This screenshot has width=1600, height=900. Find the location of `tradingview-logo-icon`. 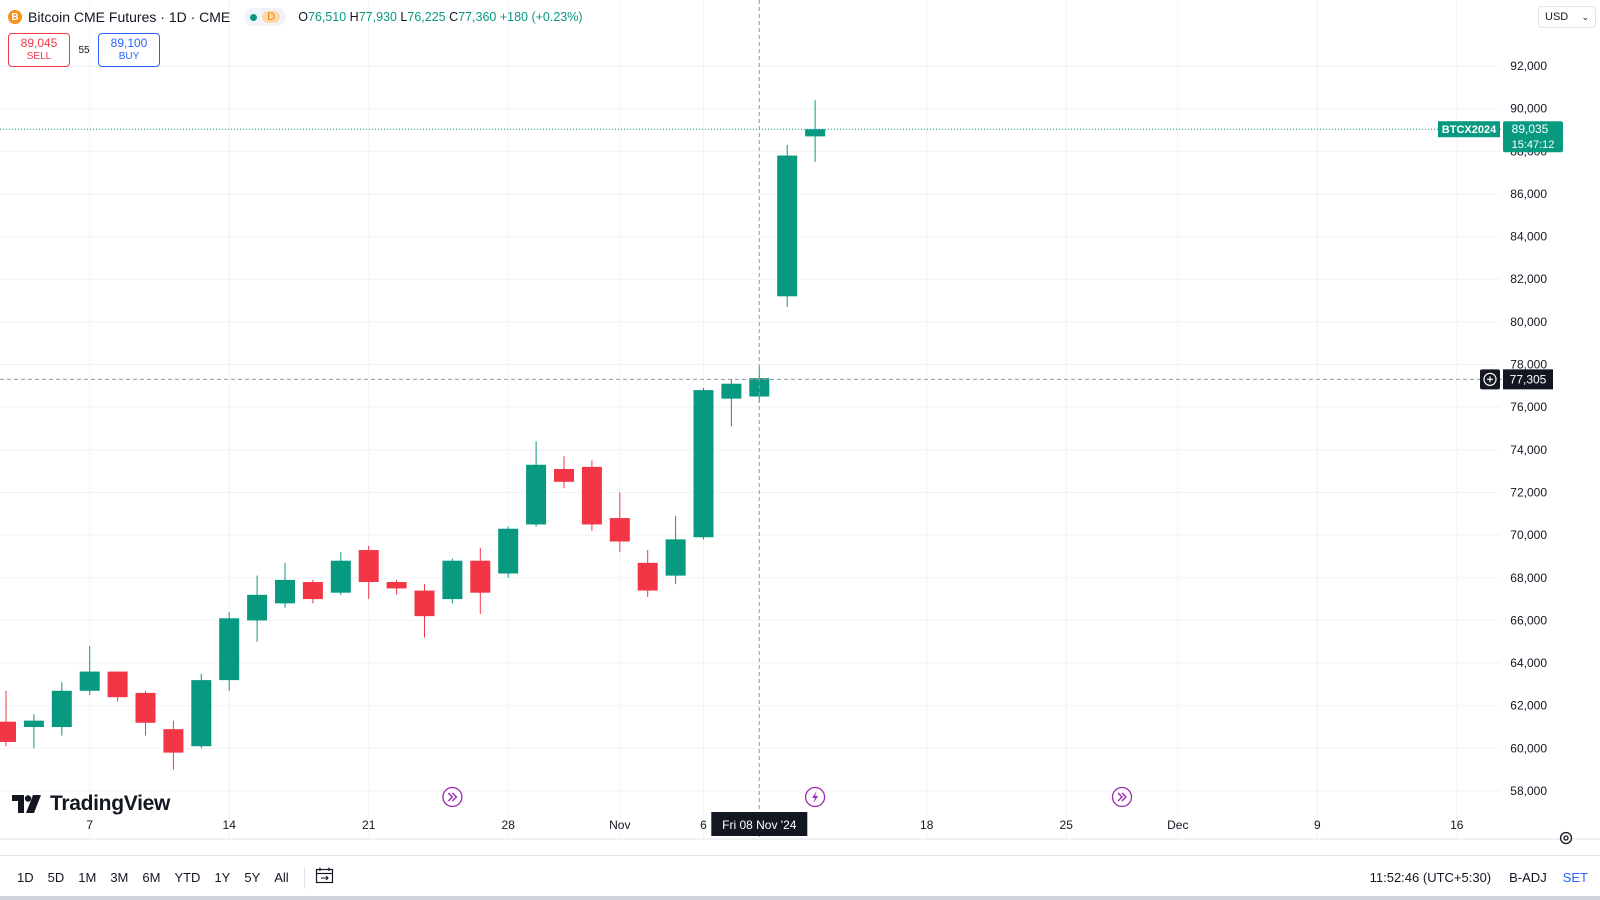

tradingview-logo-icon is located at coordinates (26, 804).